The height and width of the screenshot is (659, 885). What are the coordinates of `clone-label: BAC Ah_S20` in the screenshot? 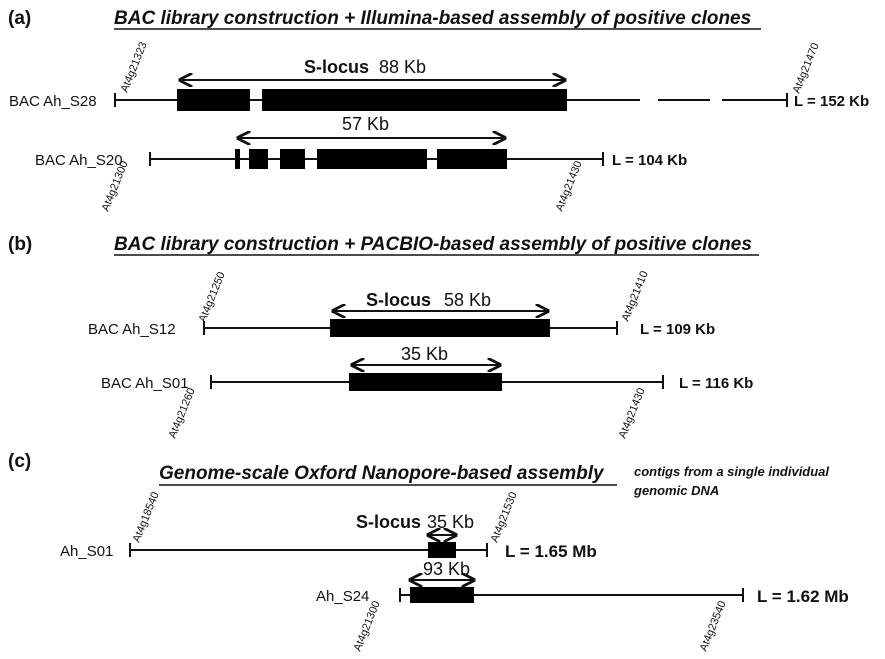 It's located at (79, 160).